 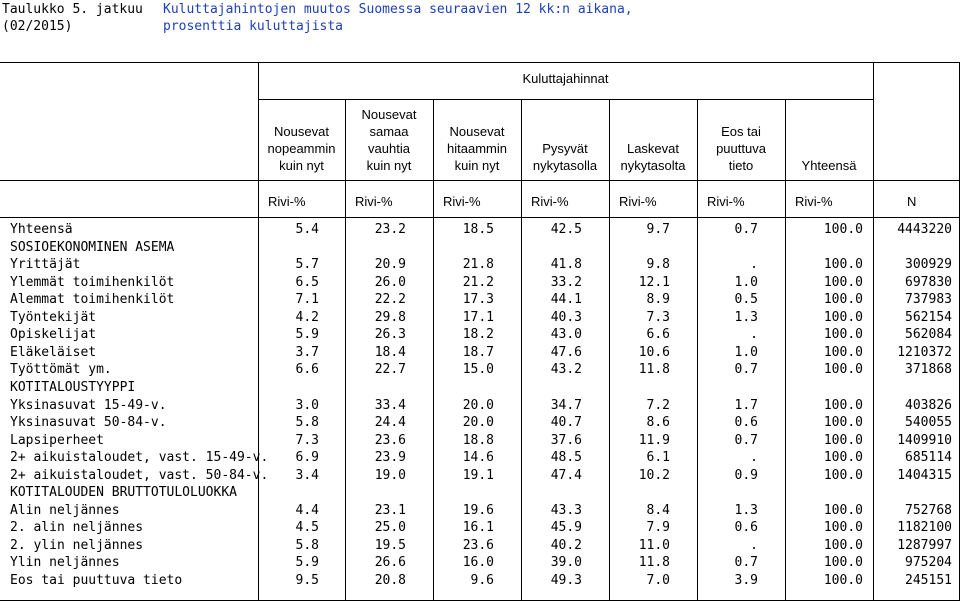 What do you see at coordinates (478, 352) in the screenshot?
I see `table-cell: 18.7` at bounding box center [478, 352].